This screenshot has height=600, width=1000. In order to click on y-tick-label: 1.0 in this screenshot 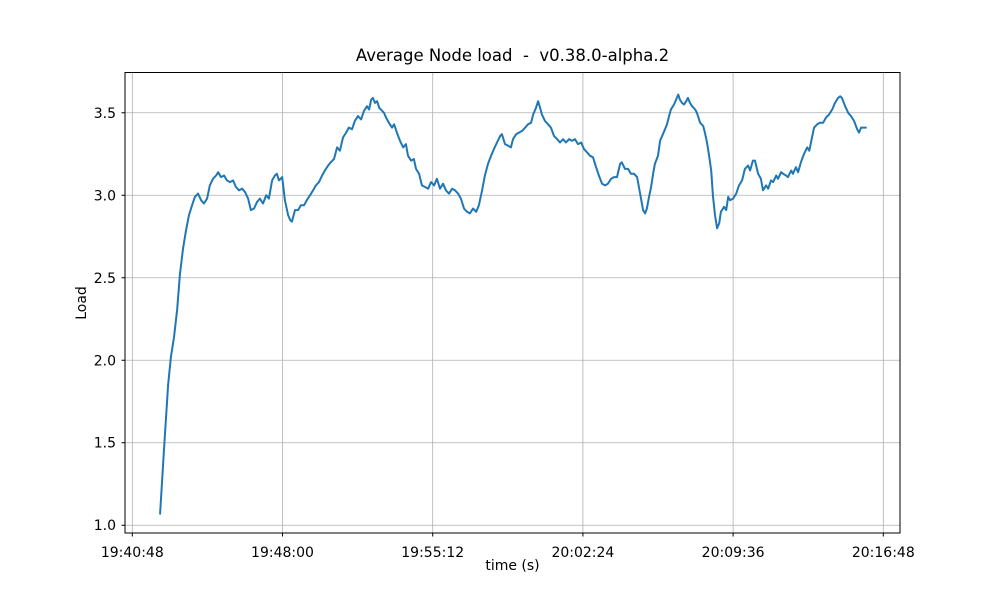, I will do `click(105, 526)`.